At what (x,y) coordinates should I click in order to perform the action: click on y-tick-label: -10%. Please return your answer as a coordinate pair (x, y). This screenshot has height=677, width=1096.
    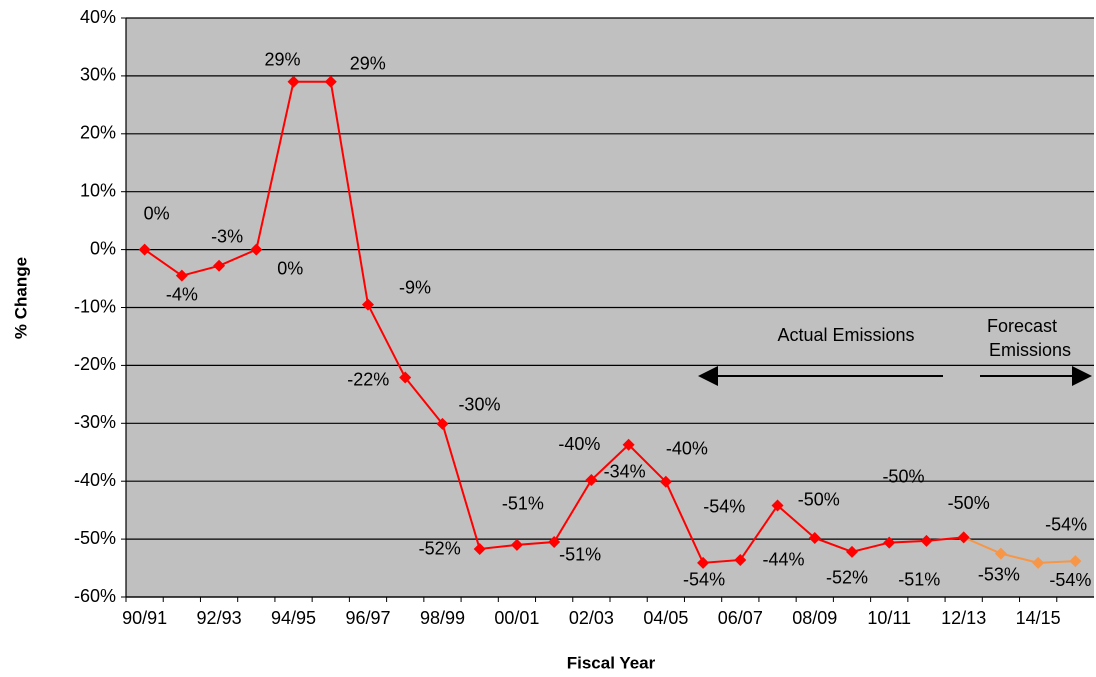
    Looking at the image, I should click on (95, 306).